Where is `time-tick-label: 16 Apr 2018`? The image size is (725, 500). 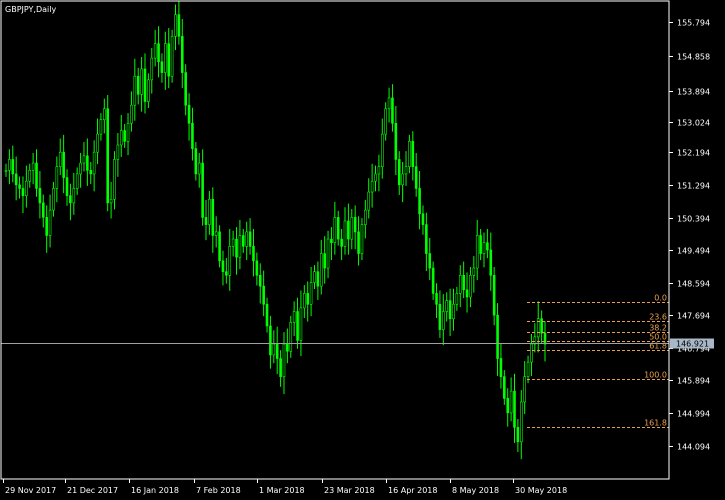 time-tick-label: 16 Apr 2018 is located at coordinates (412, 490).